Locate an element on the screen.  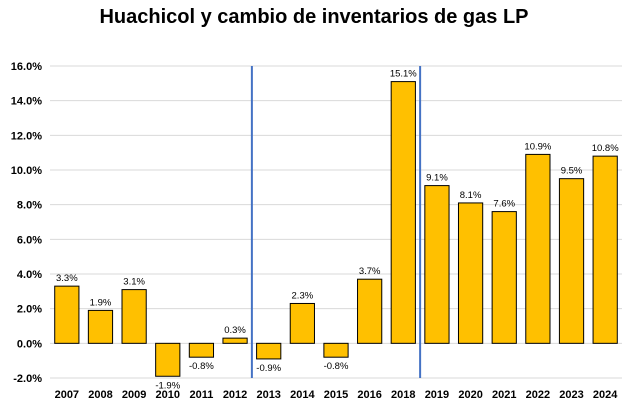
x-tick-label: 2020 is located at coordinates (470, 395).